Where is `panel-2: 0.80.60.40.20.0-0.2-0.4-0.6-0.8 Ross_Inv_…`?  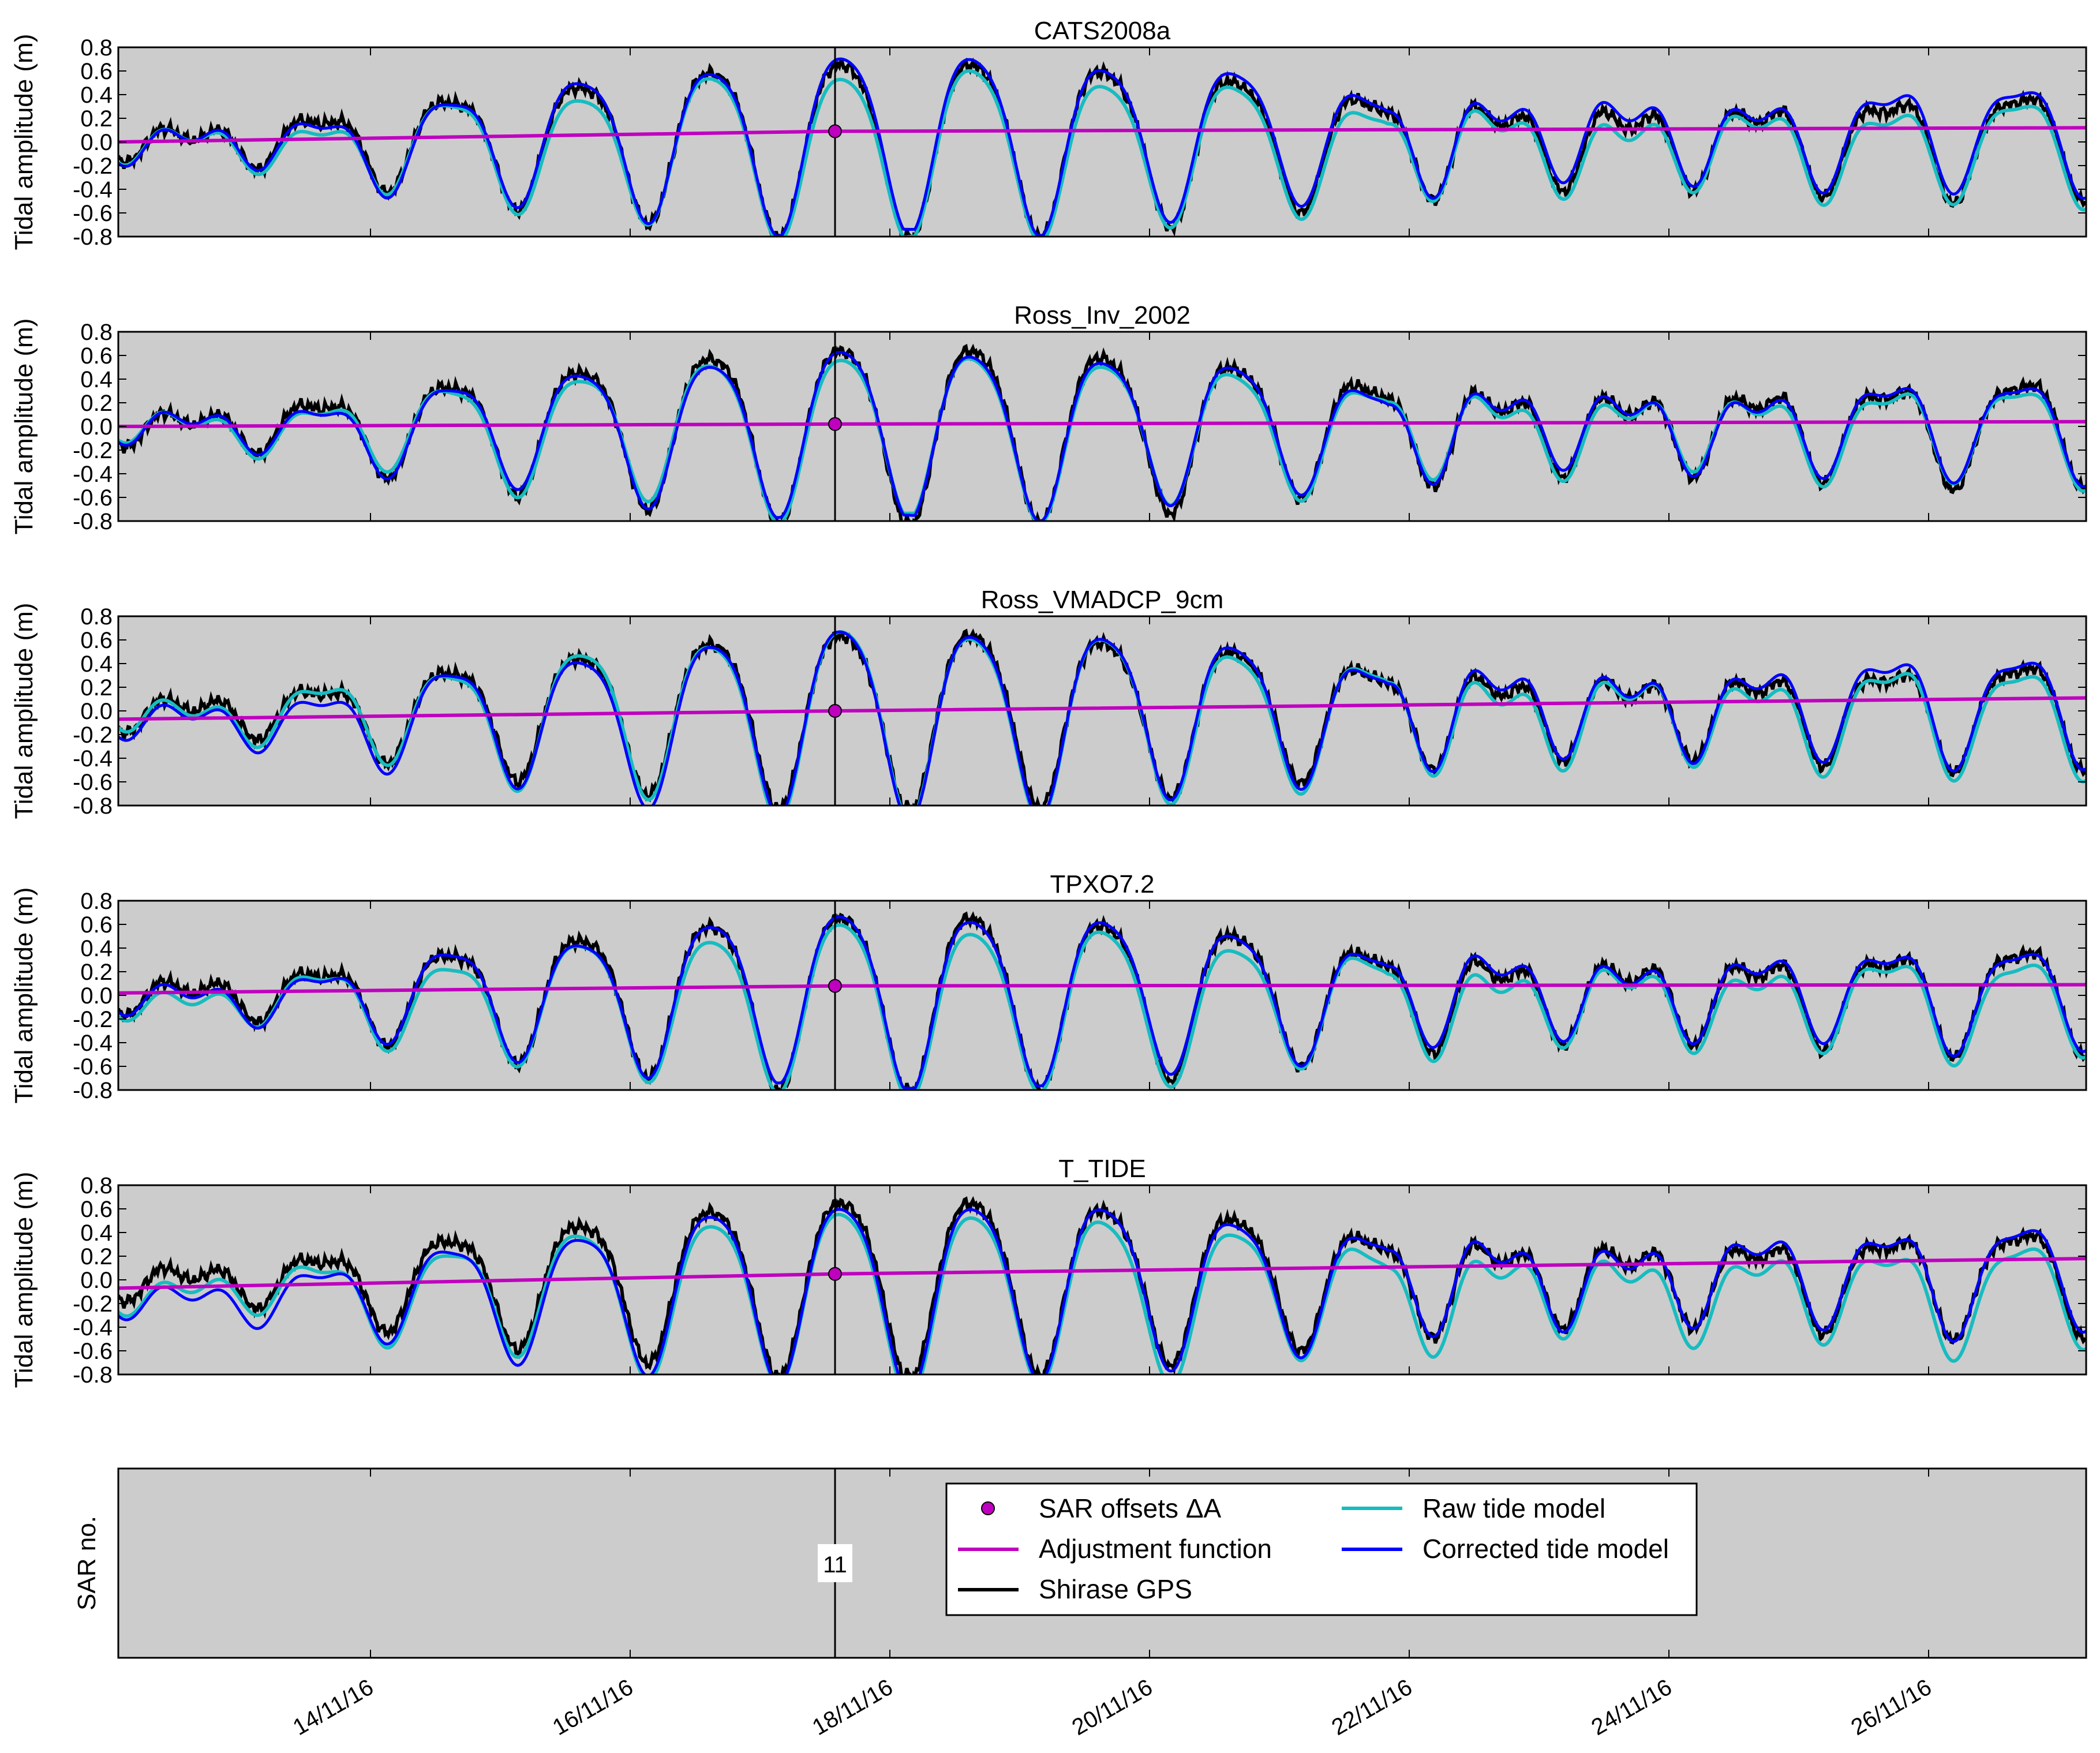
panel-2: 0.80.60.40.20.0-0.2-0.4-0.6-0.8 Ross_Inv_… is located at coordinates (1048, 418).